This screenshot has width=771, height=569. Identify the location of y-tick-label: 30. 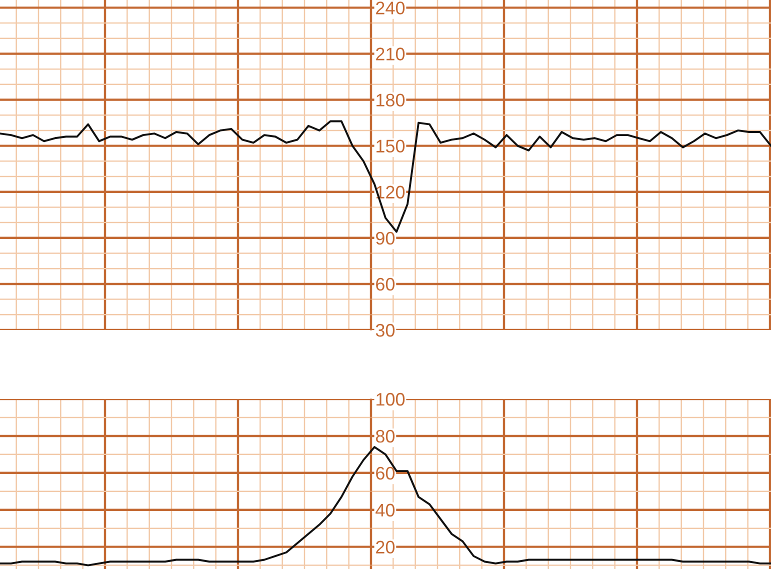
(385, 330).